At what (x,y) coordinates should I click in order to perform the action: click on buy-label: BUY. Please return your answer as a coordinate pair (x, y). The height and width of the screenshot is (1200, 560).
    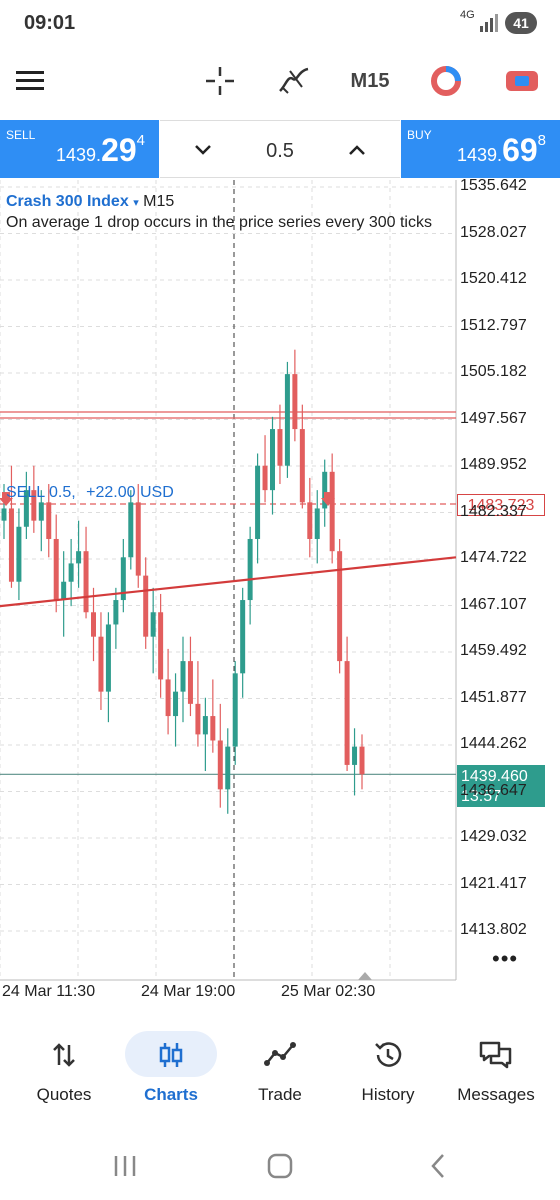
    Looking at the image, I should click on (419, 135).